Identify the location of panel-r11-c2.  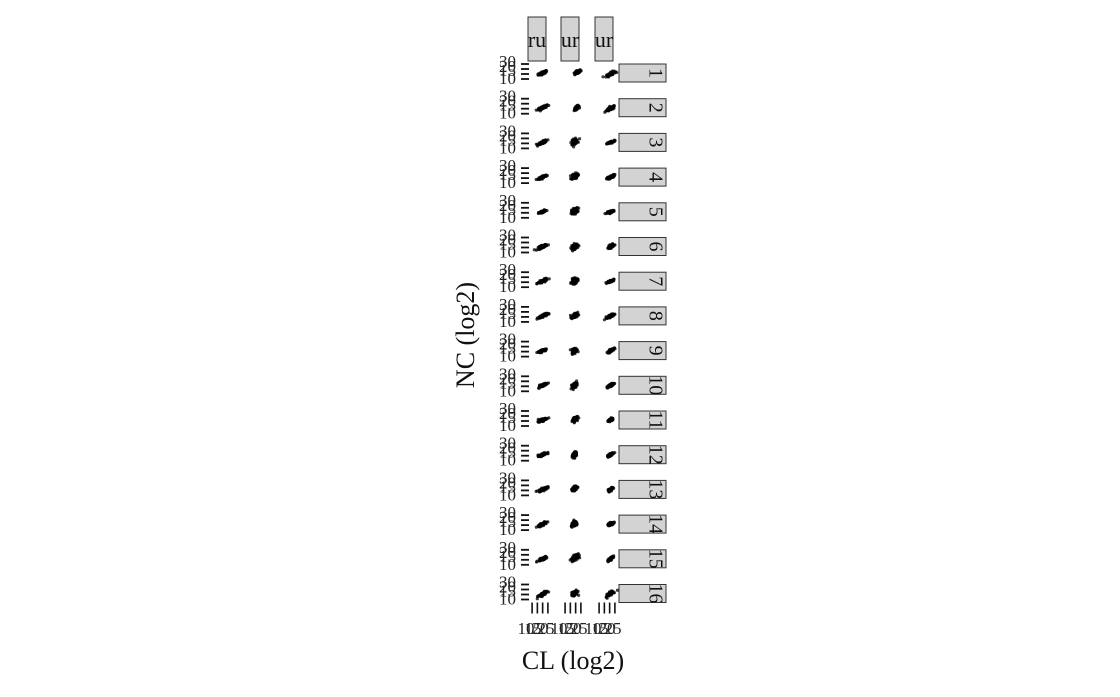
(575, 419).